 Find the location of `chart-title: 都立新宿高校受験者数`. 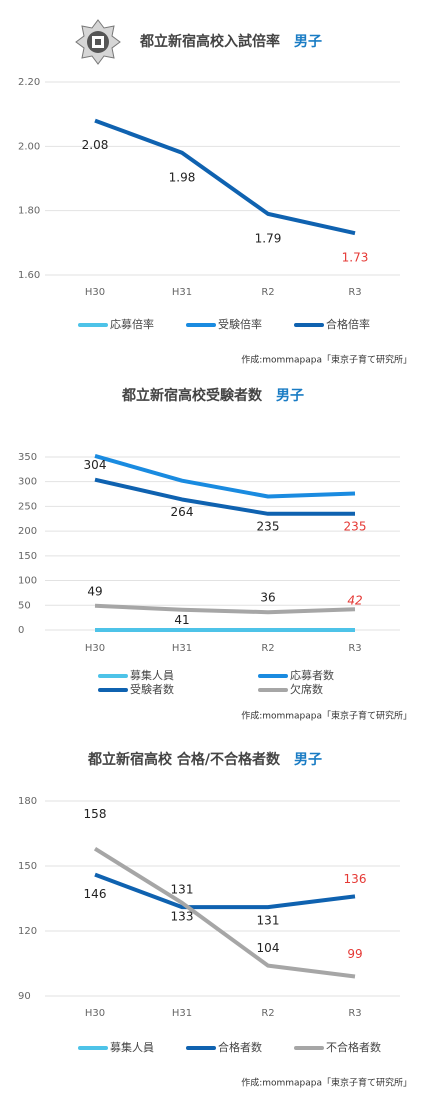

chart-title: 都立新宿高校受験者数 is located at coordinates (192, 395).